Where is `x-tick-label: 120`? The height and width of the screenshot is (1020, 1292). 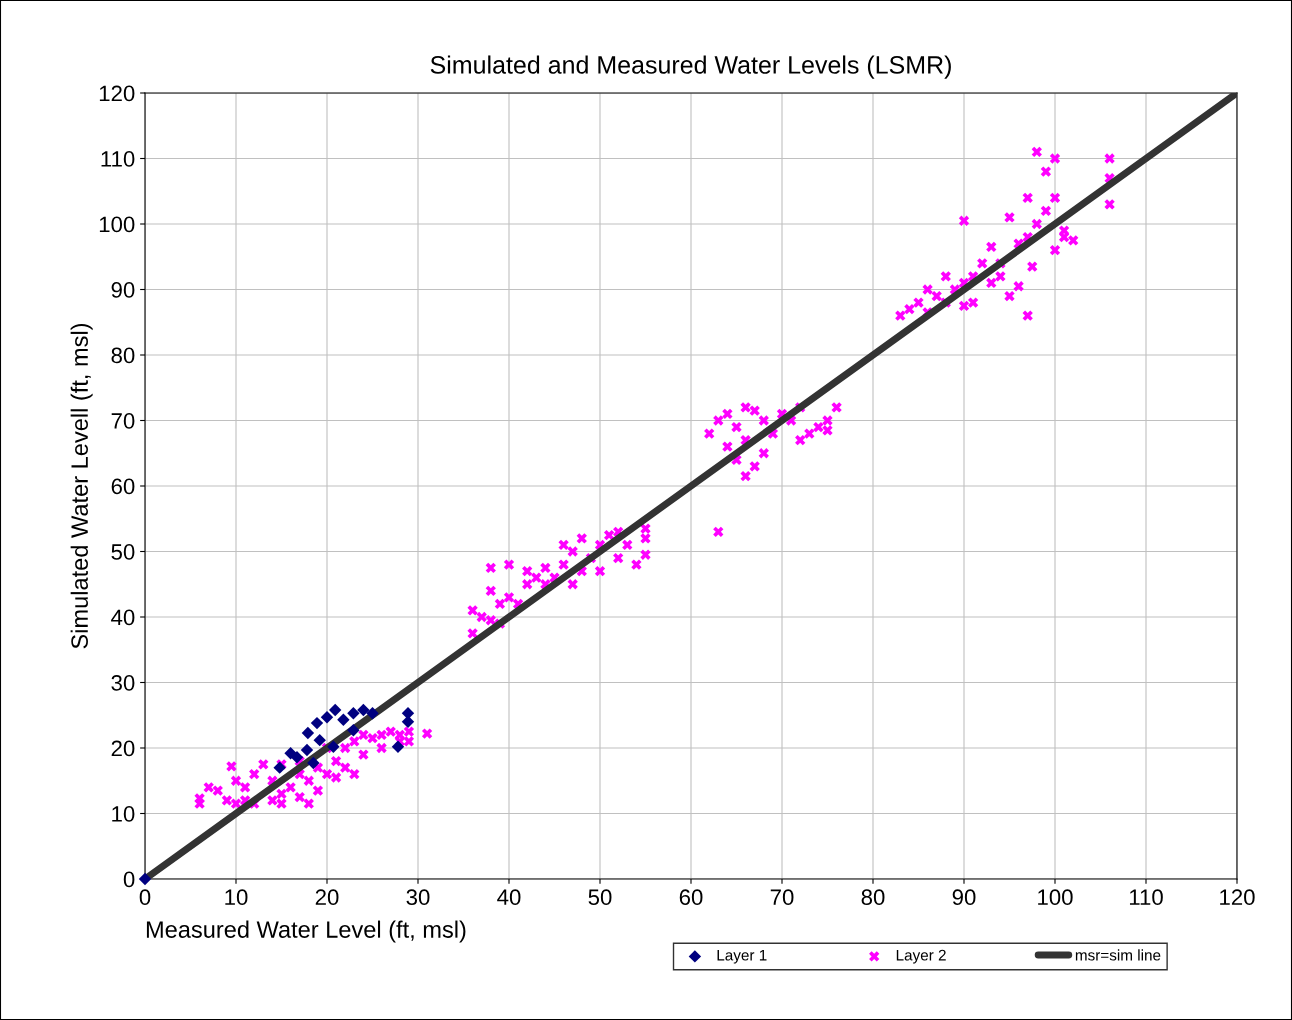 x-tick-label: 120 is located at coordinates (1237, 897).